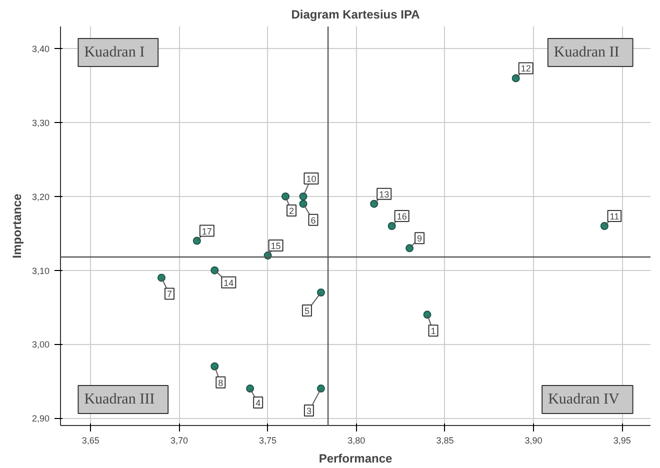  Describe the element at coordinates (268, 441) in the screenshot. I see `x-tick-label: 3,75` at that location.